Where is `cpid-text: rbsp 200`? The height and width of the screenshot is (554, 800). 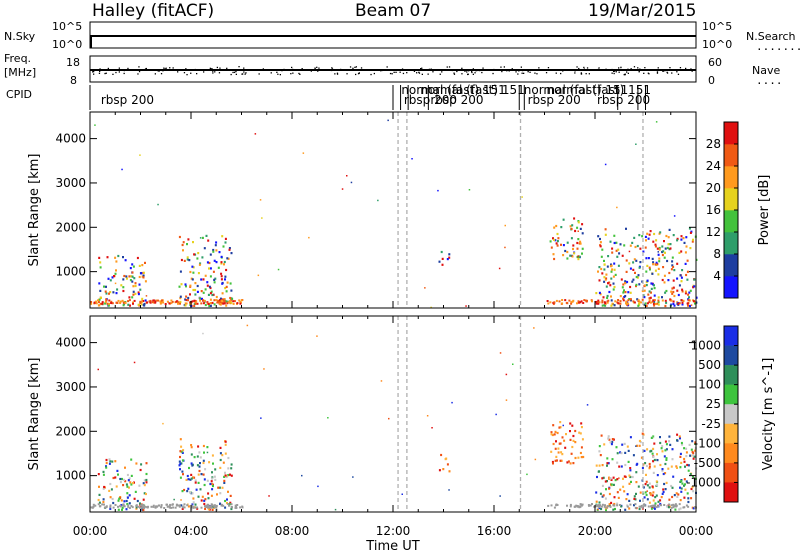 cpid-text: rbsp 200 is located at coordinates (554, 100).